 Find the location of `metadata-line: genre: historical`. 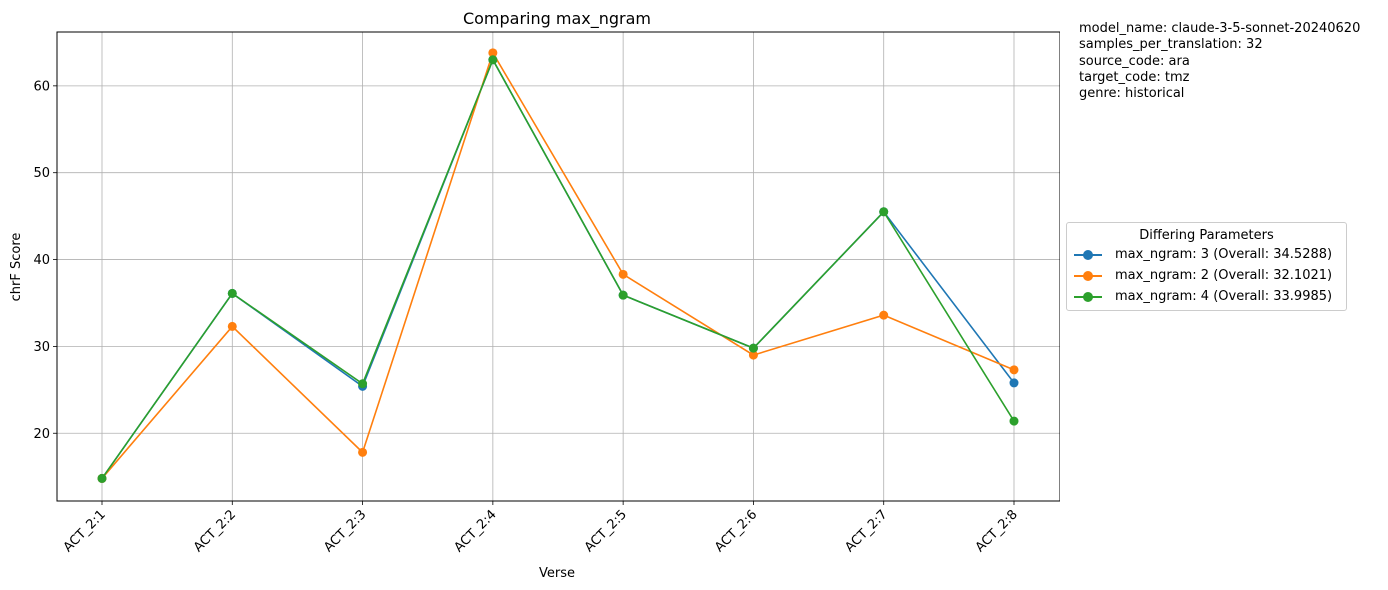

metadata-line: genre: historical is located at coordinates (1132, 94).